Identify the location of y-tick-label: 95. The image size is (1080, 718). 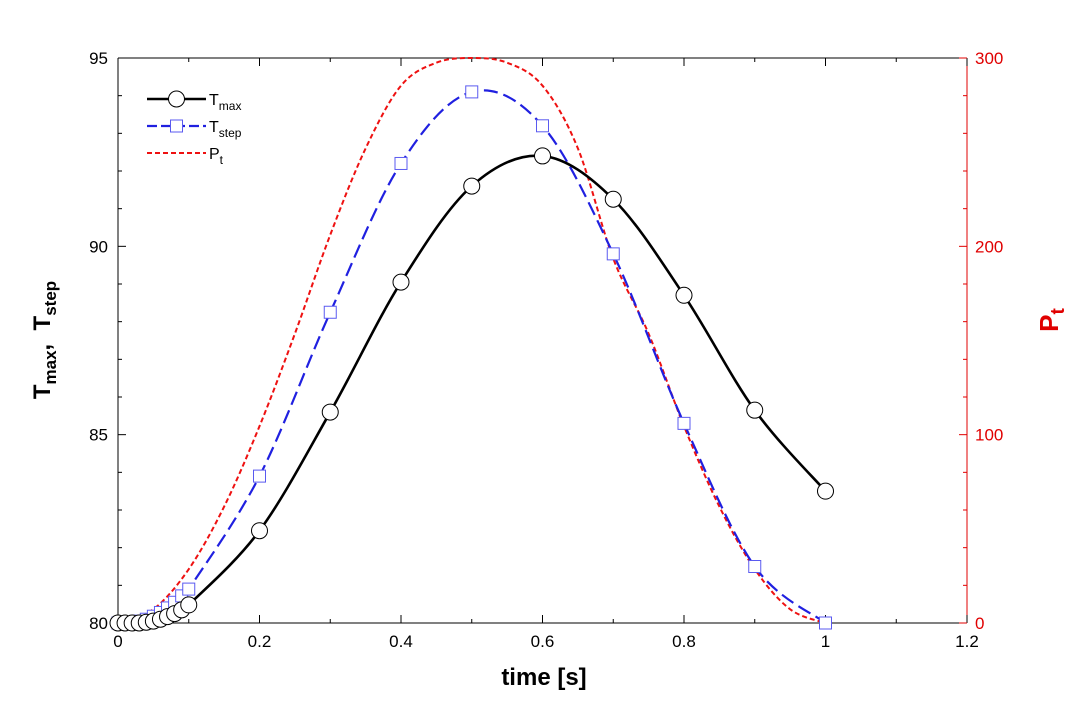
(98, 58).